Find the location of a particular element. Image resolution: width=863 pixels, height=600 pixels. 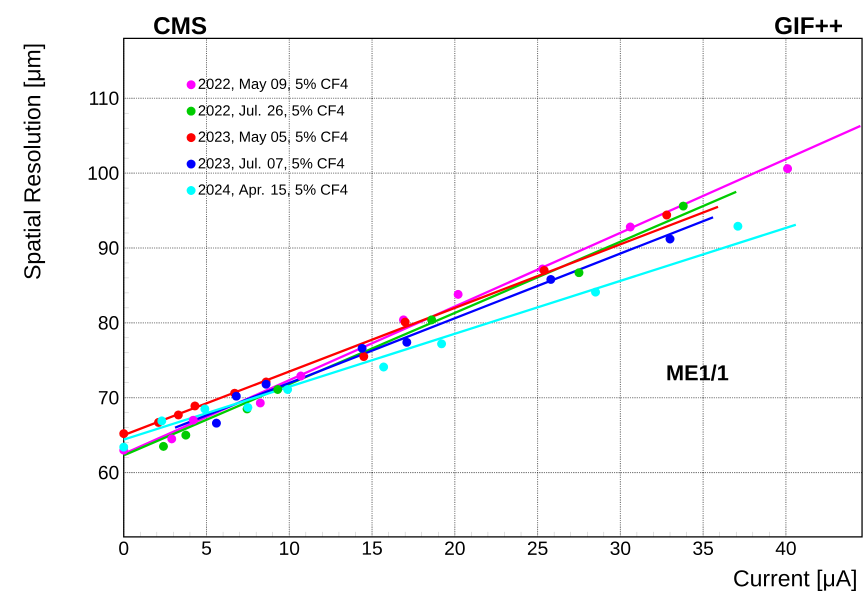

x-tick-label: 35 is located at coordinates (703, 548).